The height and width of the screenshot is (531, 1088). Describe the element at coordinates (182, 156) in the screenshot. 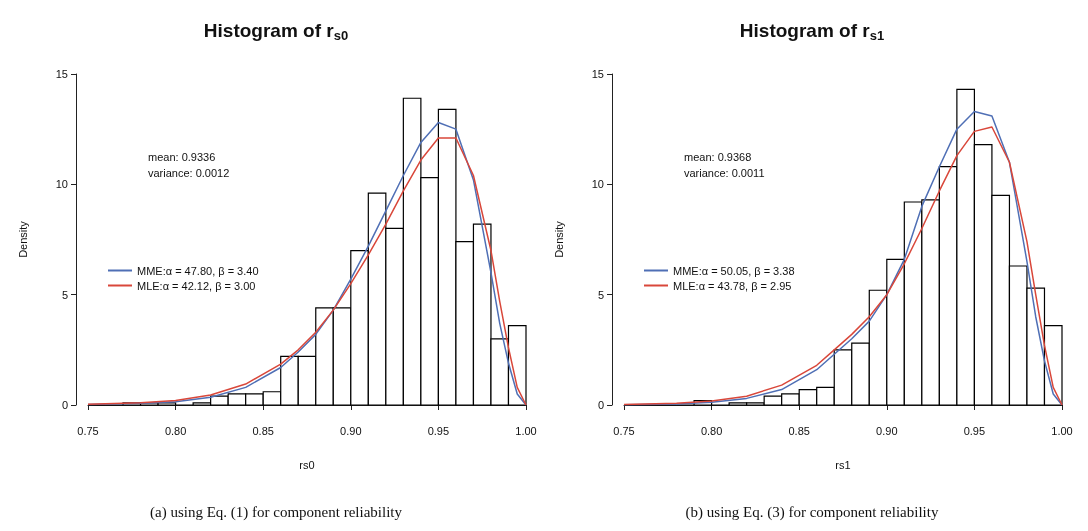

I see `annotation: mean: 0.9336` at that location.